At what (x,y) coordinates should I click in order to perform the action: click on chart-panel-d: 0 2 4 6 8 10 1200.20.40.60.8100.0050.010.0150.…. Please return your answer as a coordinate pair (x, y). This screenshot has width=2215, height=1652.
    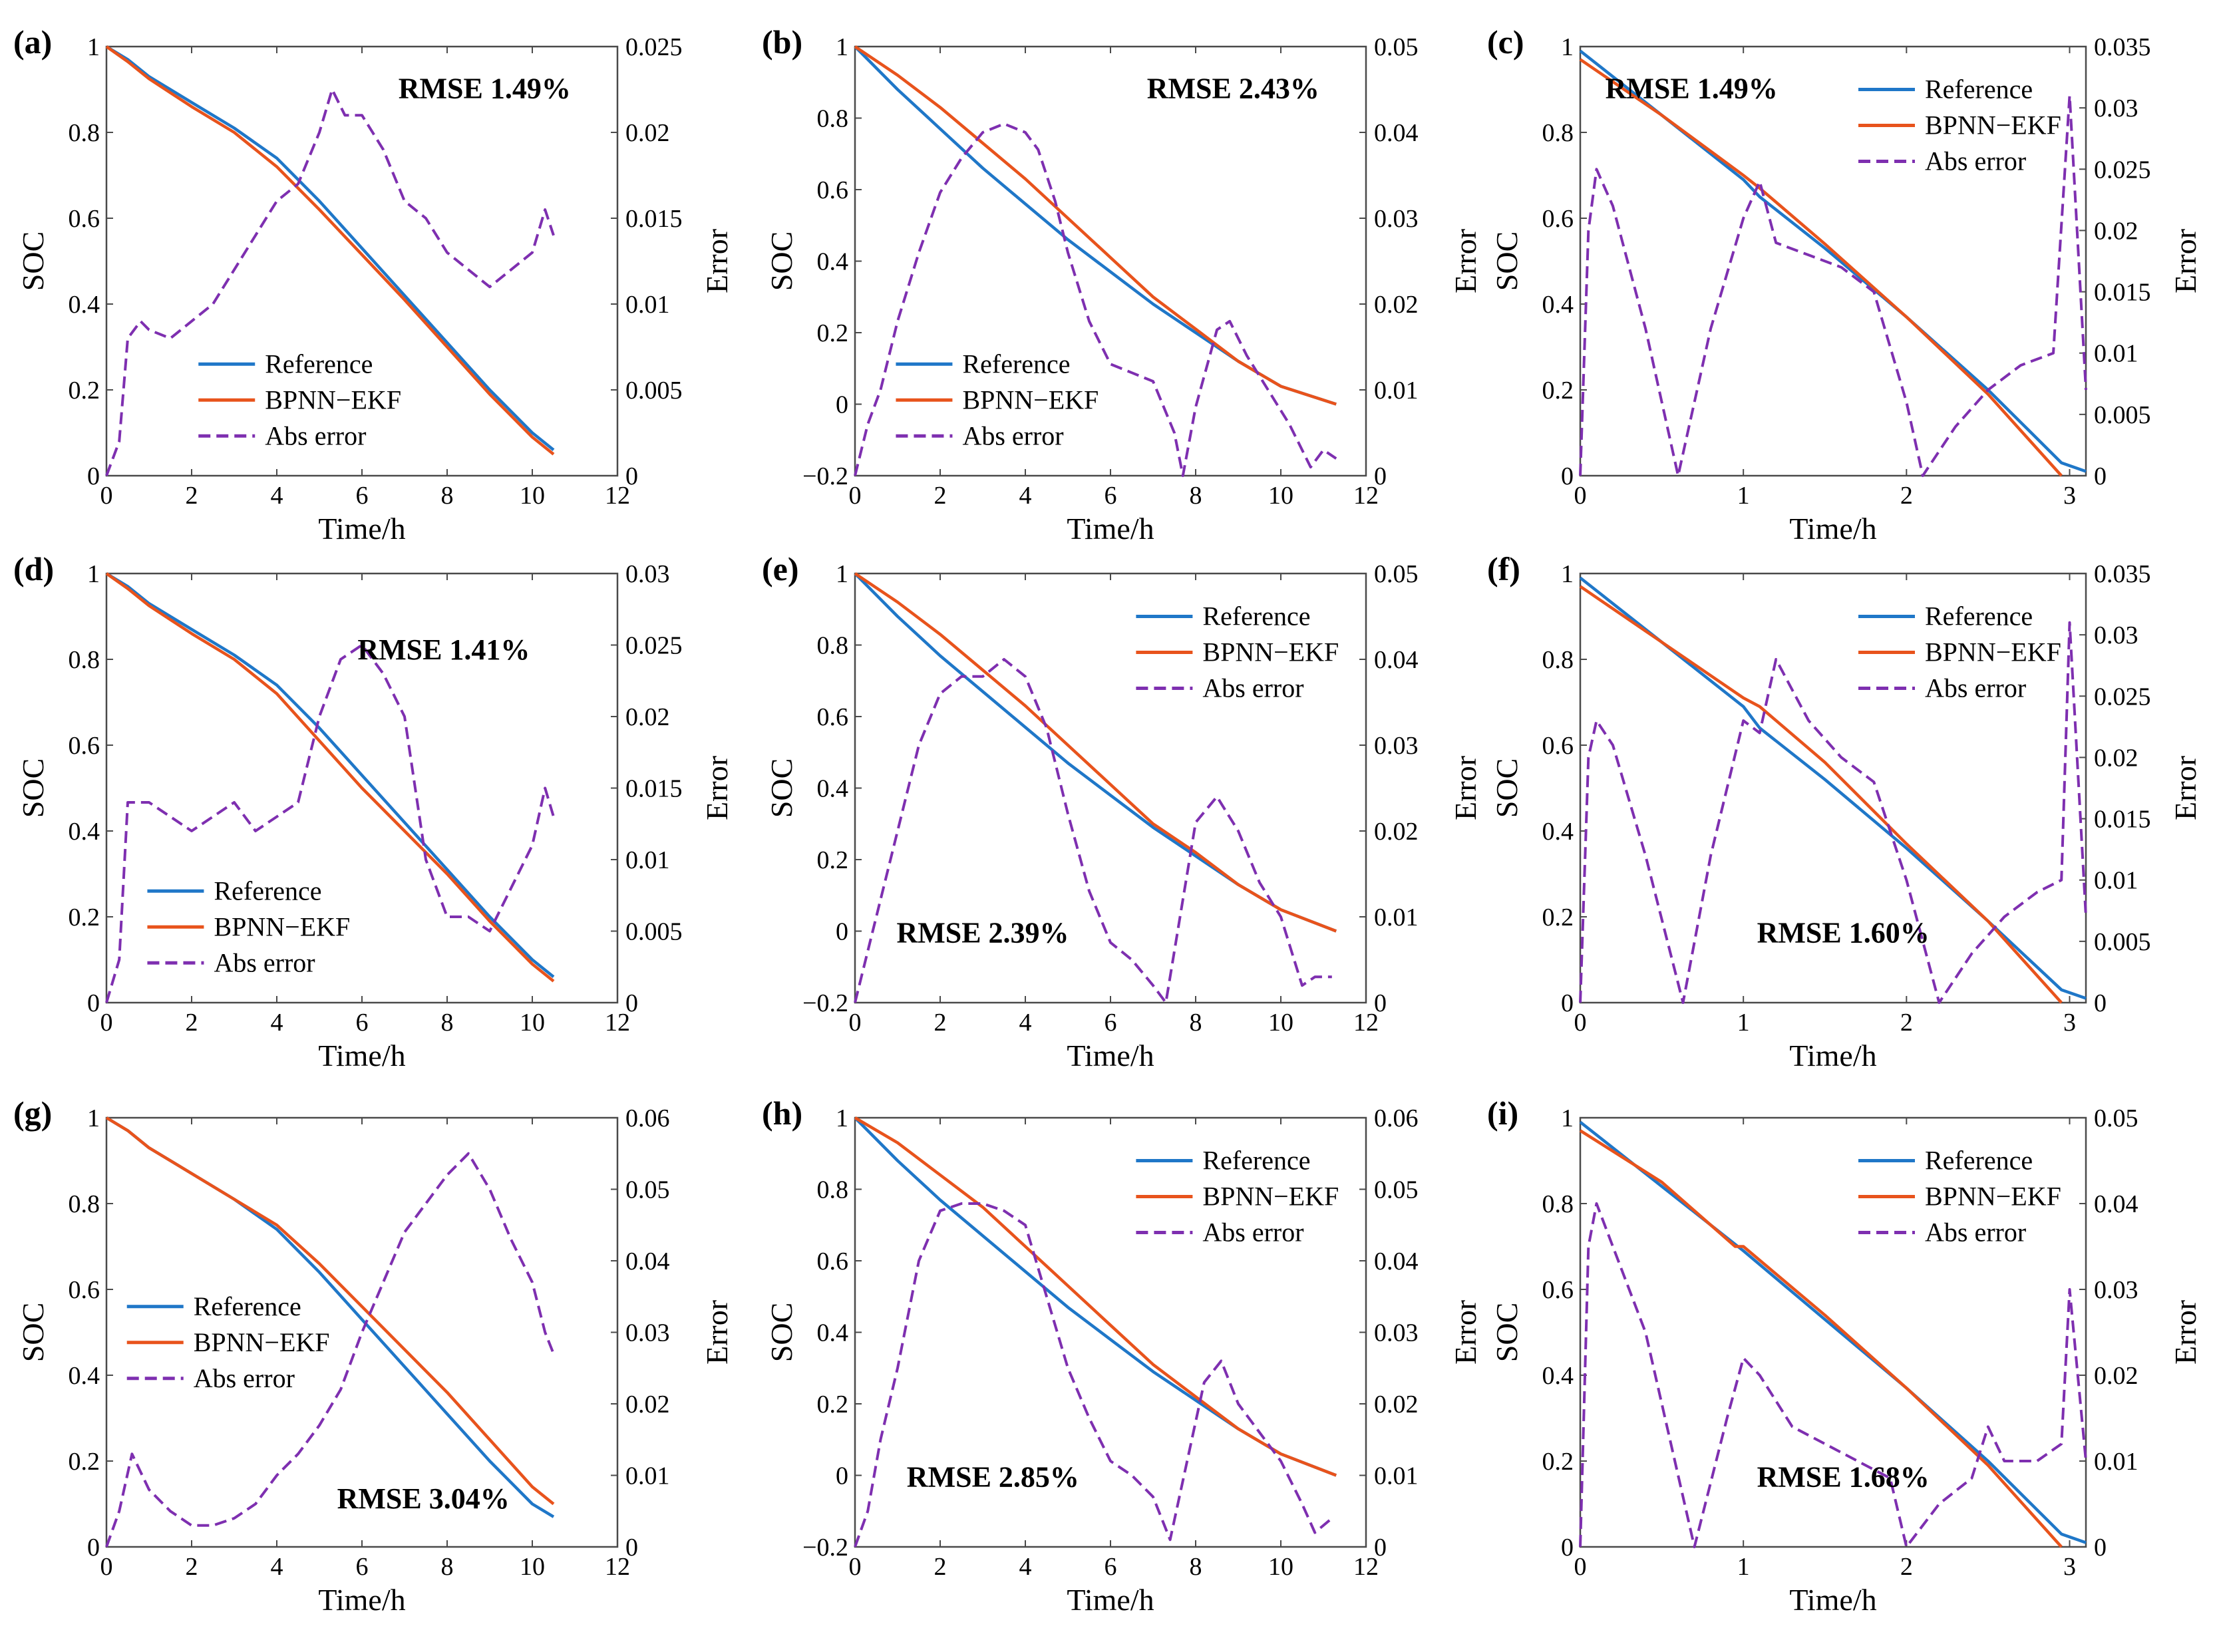
    Looking at the image, I should click on (373, 812).